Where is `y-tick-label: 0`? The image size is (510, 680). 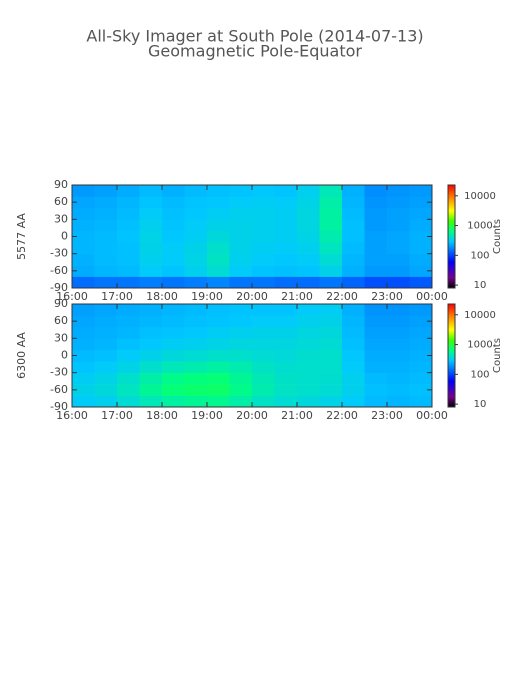
y-tick-label: 0 is located at coordinates (64, 236).